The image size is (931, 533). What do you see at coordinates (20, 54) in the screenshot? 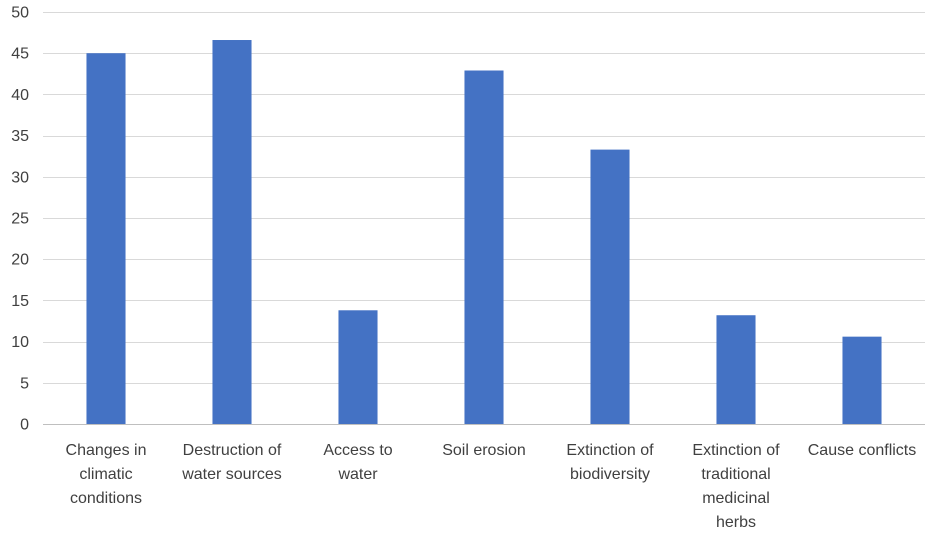
I see `y-tick-label: 45` at bounding box center [20, 54].